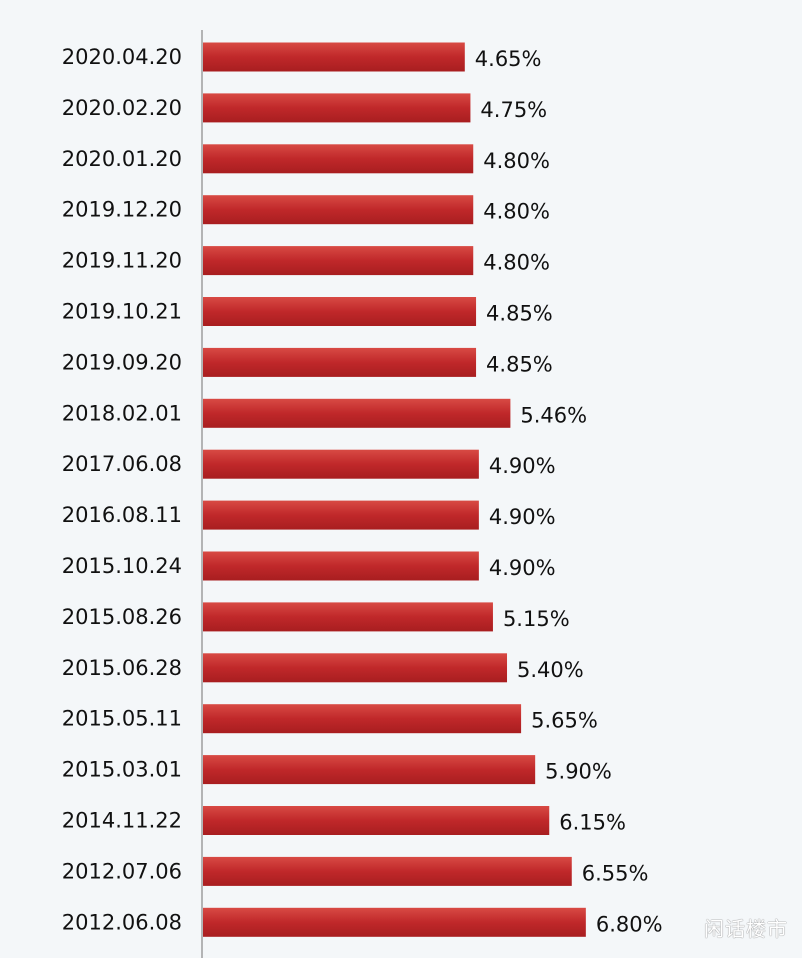 The width and height of the screenshot is (802, 958). What do you see at coordinates (513, 110) in the screenshot?
I see `data-label: 4.75%` at bounding box center [513, 110].